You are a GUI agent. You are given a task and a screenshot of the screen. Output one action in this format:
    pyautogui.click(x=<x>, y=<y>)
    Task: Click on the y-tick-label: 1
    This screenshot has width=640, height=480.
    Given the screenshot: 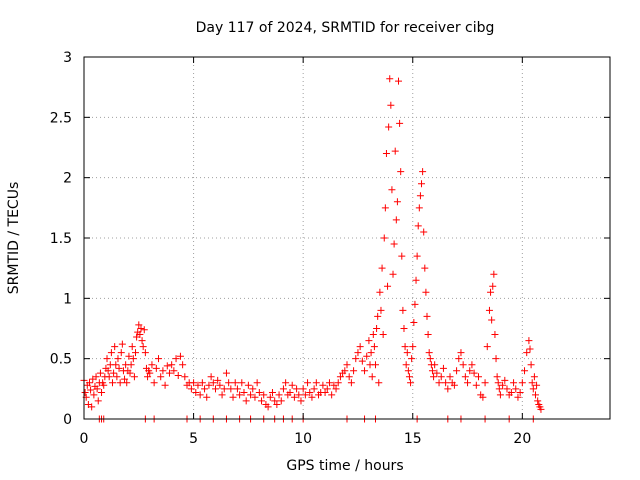 What is the action you would take?
    pyautogui.click(x=67, y=299)
    